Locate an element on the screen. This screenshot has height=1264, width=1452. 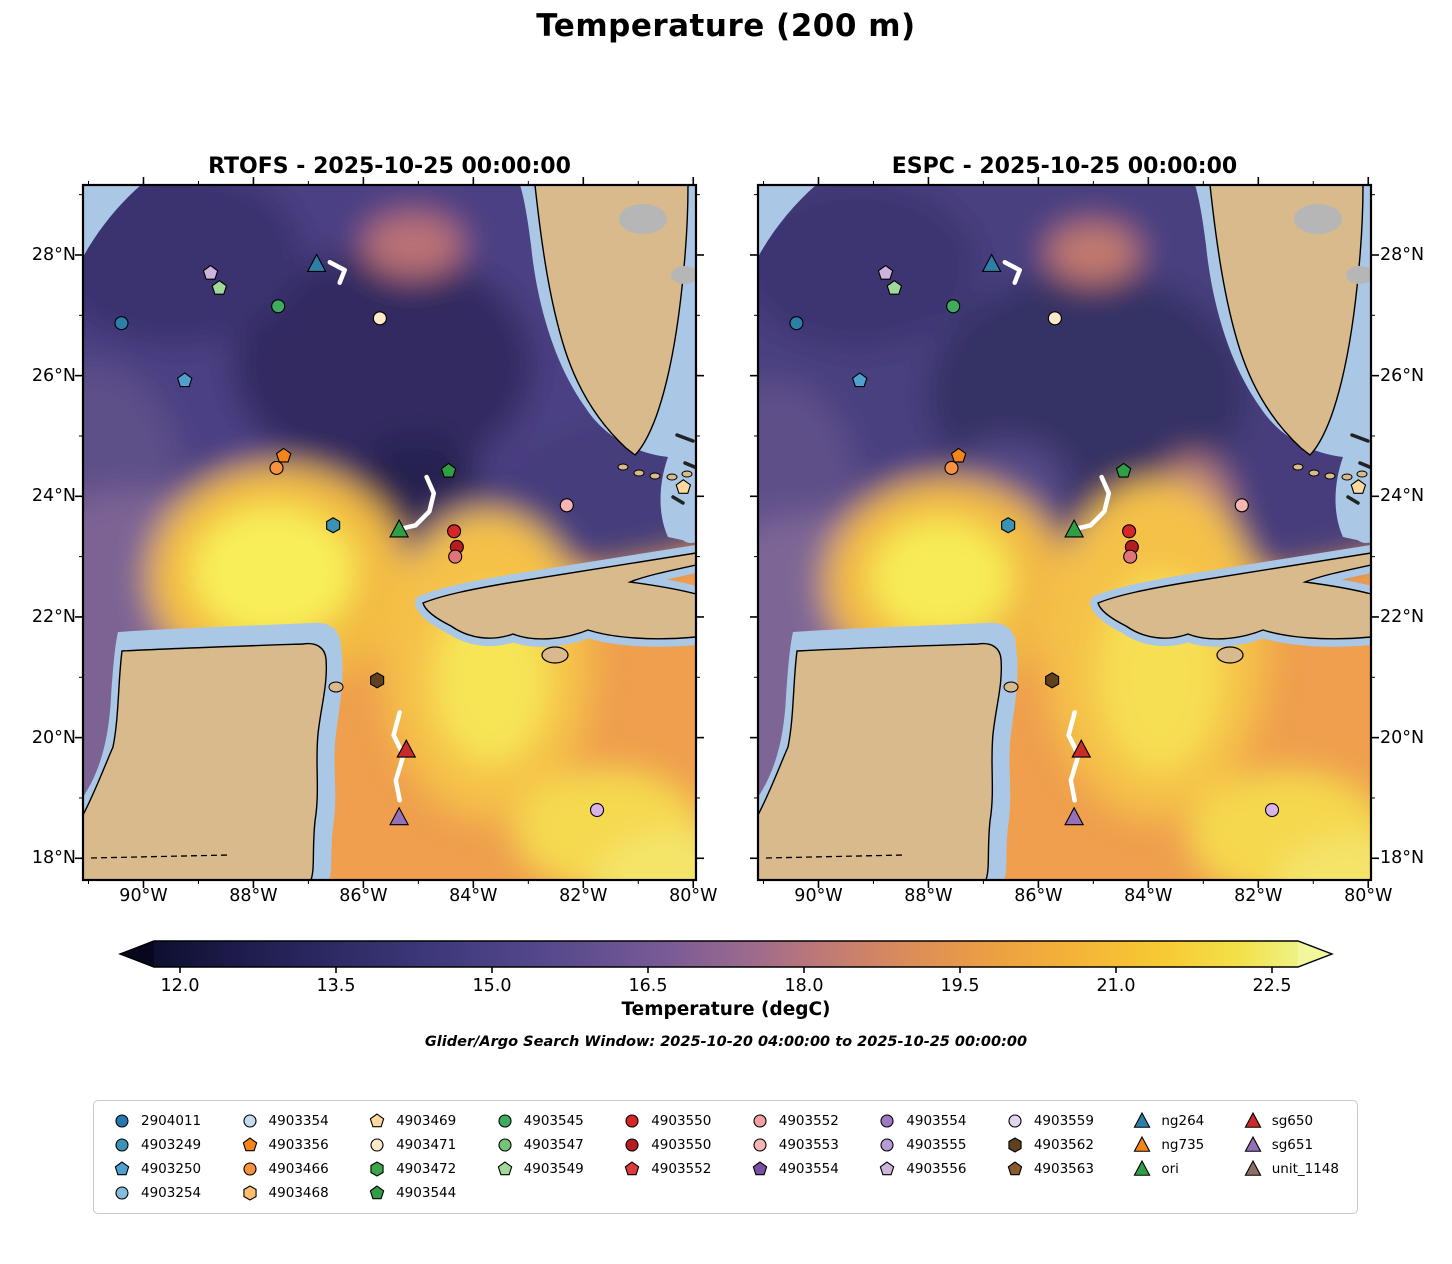
legend-entry: 4903550 is located at coordinates (666, 1145).